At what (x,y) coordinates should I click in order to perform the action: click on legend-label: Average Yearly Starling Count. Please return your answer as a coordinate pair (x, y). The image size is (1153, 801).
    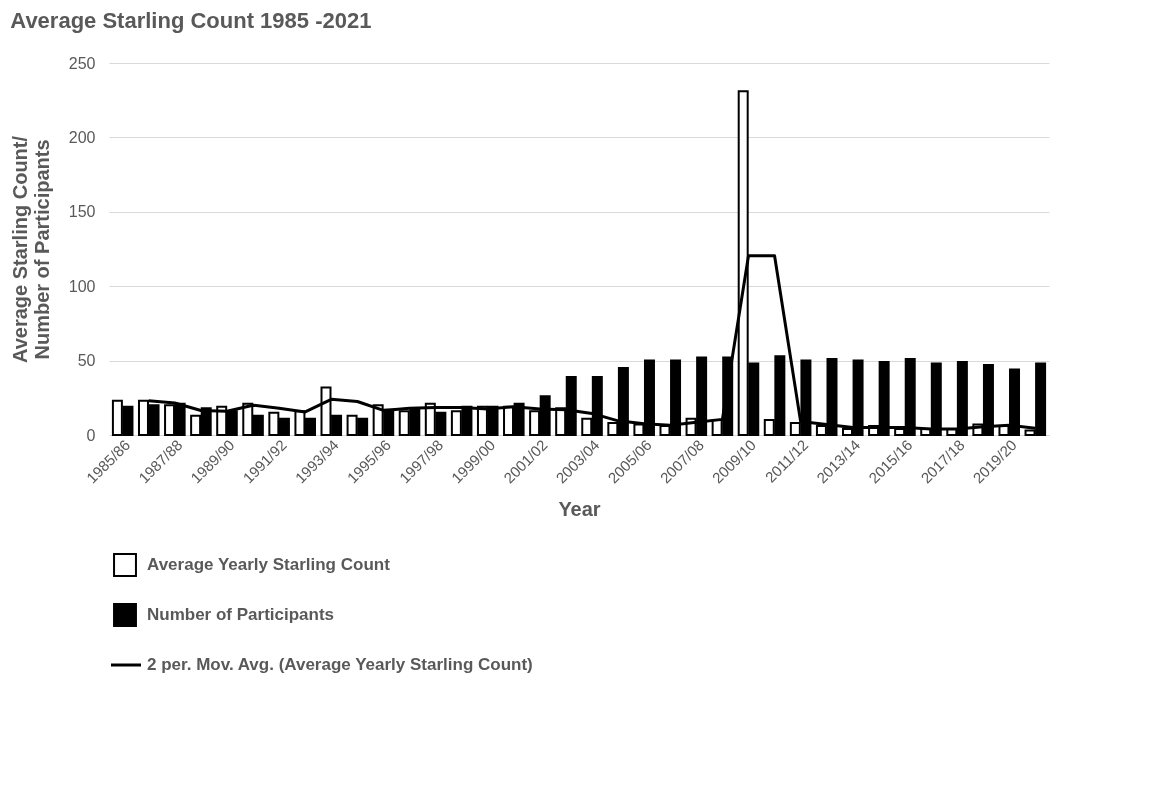
    Looking at the image, I should click on (269, 564).